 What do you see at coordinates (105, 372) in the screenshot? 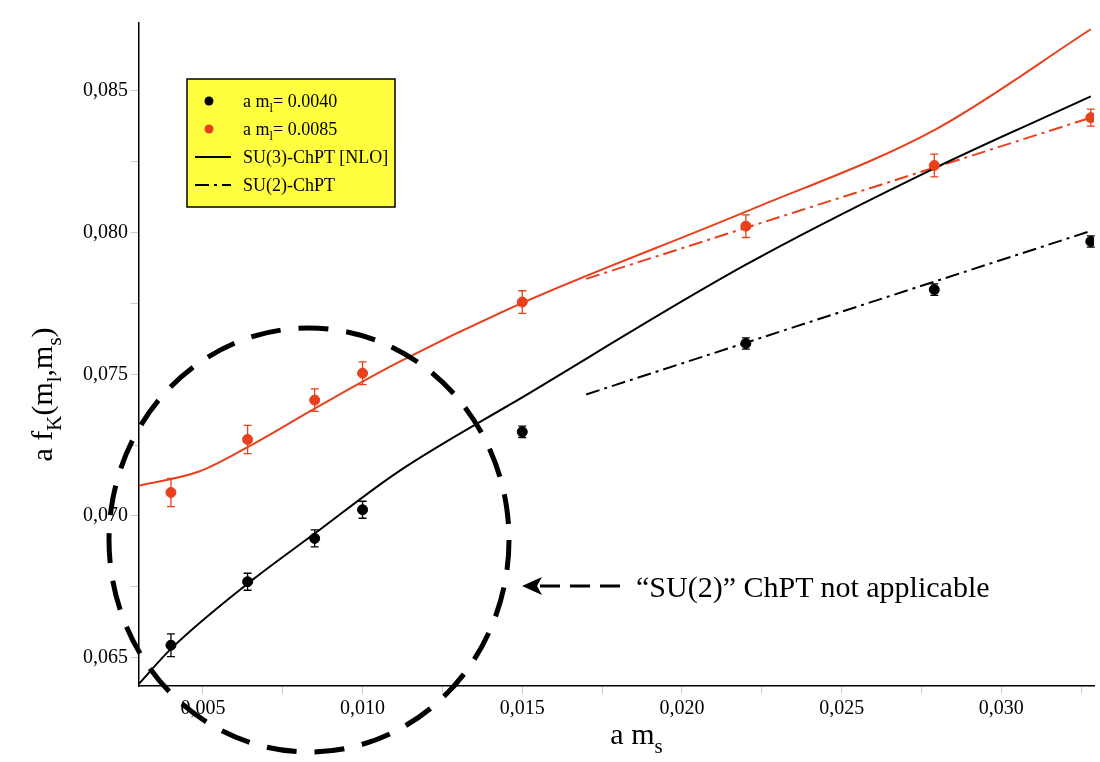
I see `y-tick-label: 0,075` at bounding box center [105, 372].